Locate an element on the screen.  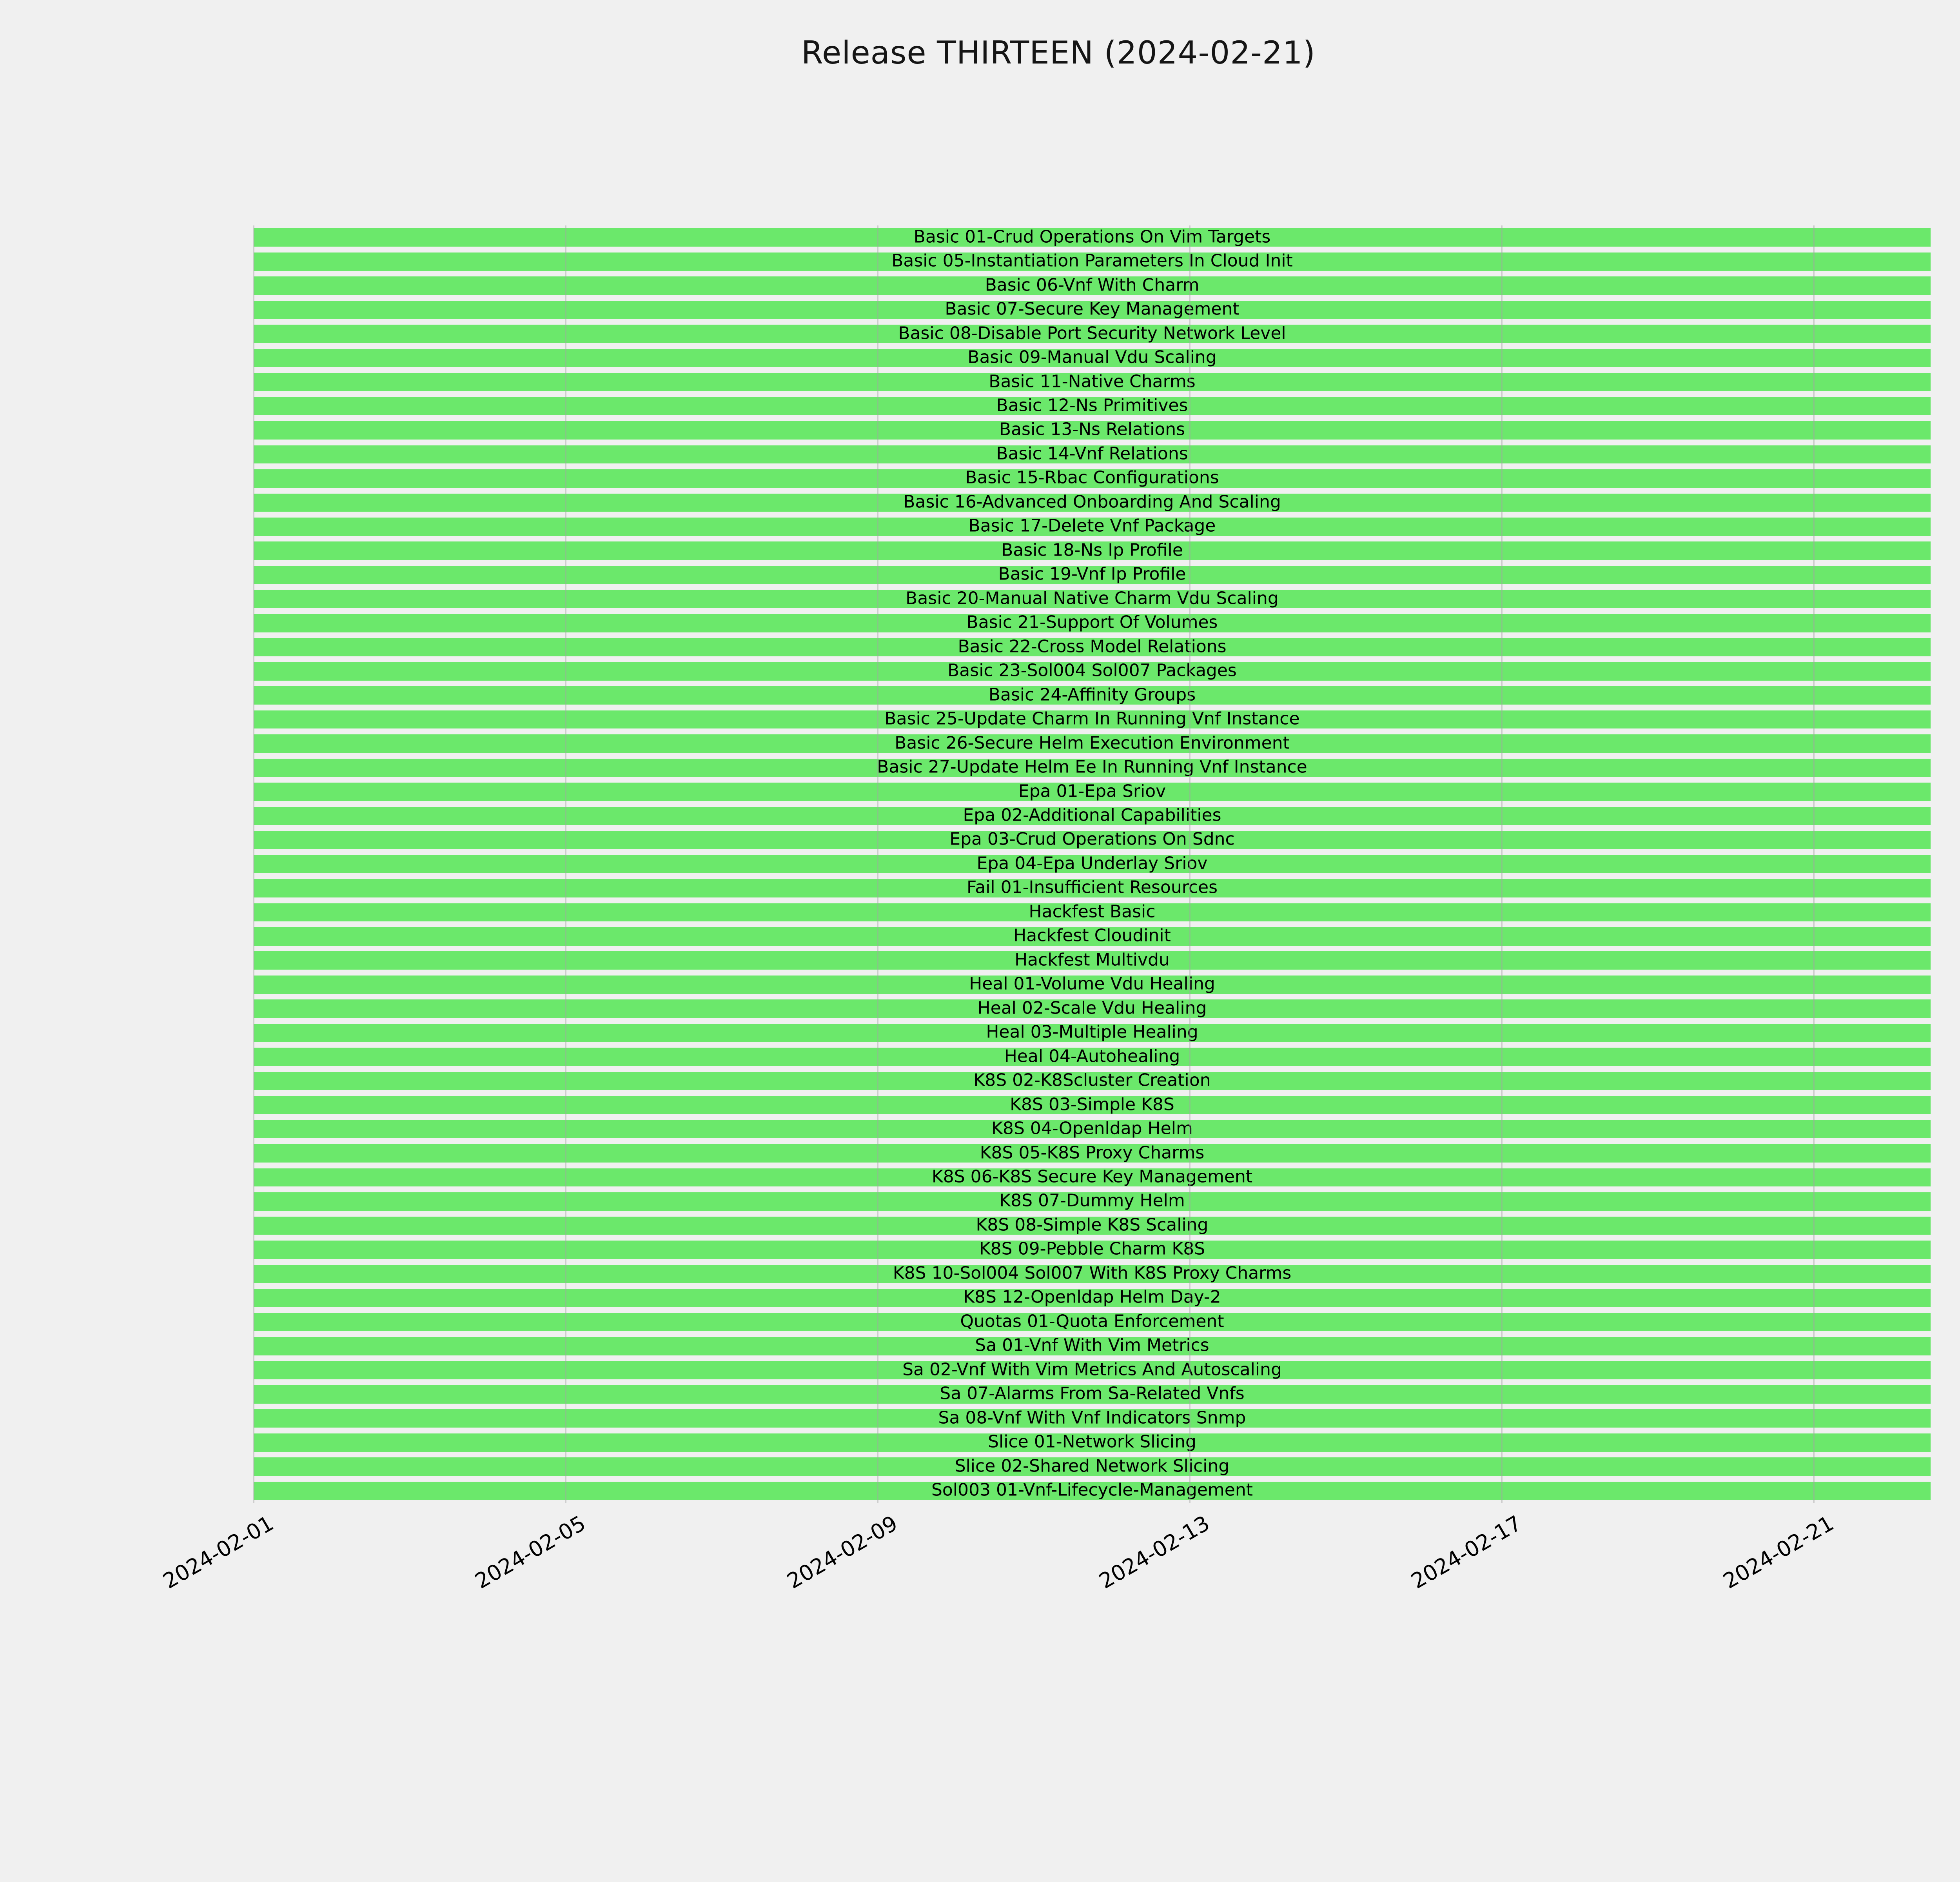
gantt-row: Hackfest Basic is located at coordinates (1092, 912).